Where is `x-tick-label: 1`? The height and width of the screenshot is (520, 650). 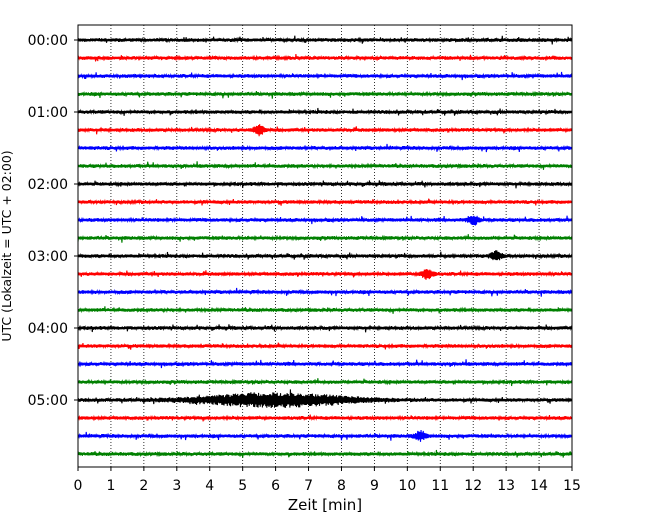 x-tick-label: 1 is located at coordinates (110, 486).